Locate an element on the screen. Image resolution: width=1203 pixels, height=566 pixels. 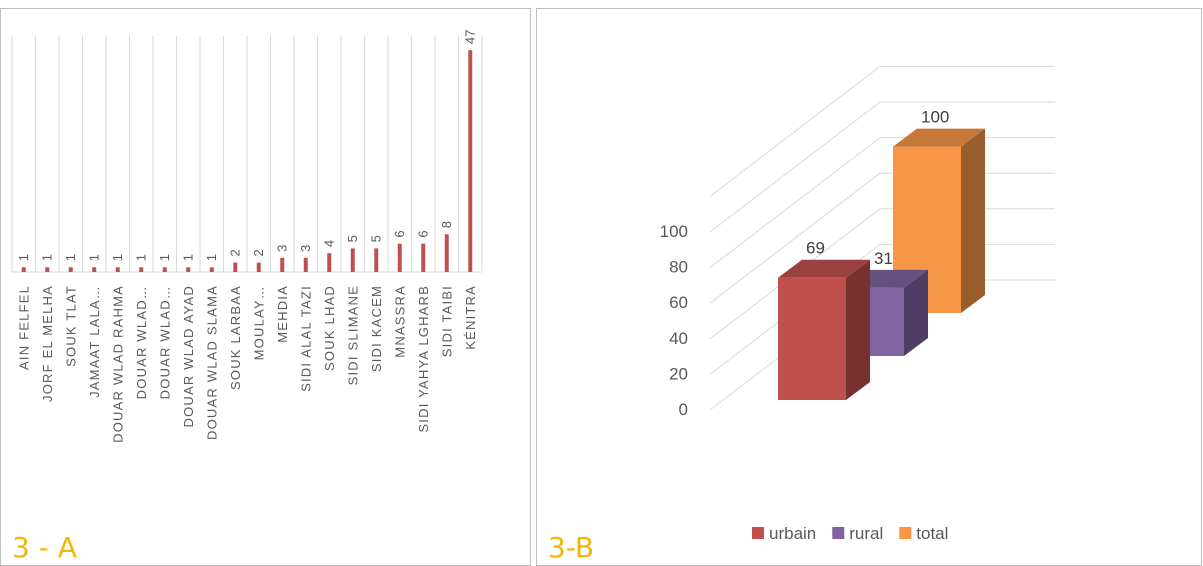
panel-label-3a: 3 - A is located at coordinates (44, 547).